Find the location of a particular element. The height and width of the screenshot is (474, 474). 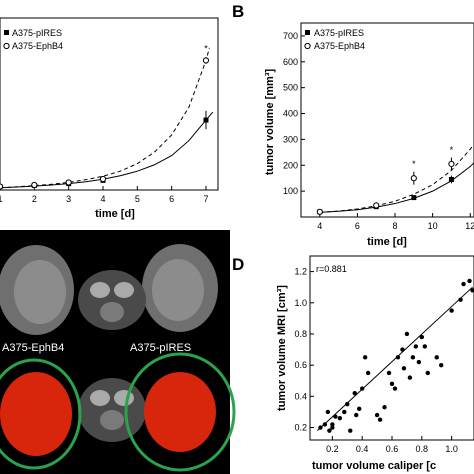

mri-tumor-left-segmented is located at coordinates (36, 414).